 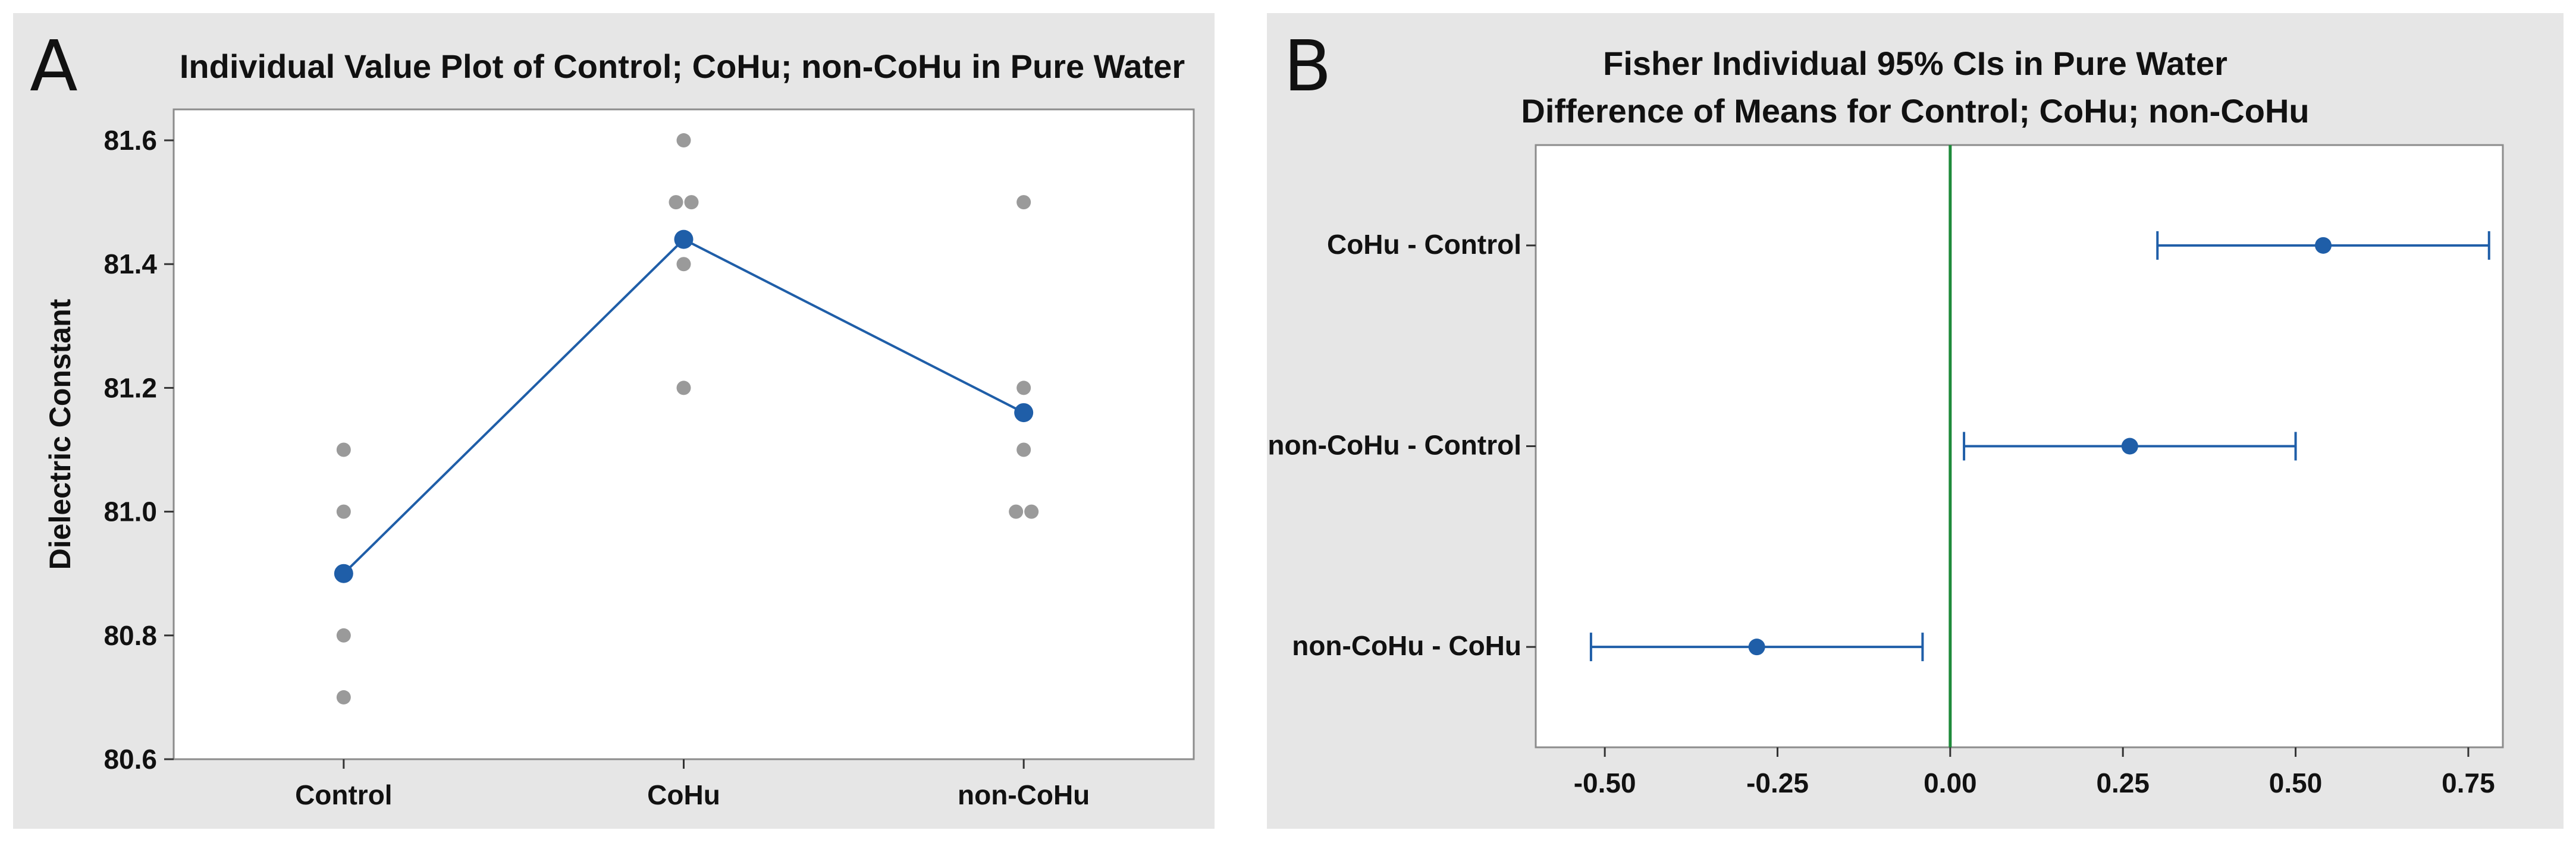 I want to click on y-tick-label: 80.8, so click(x=130, y=635).